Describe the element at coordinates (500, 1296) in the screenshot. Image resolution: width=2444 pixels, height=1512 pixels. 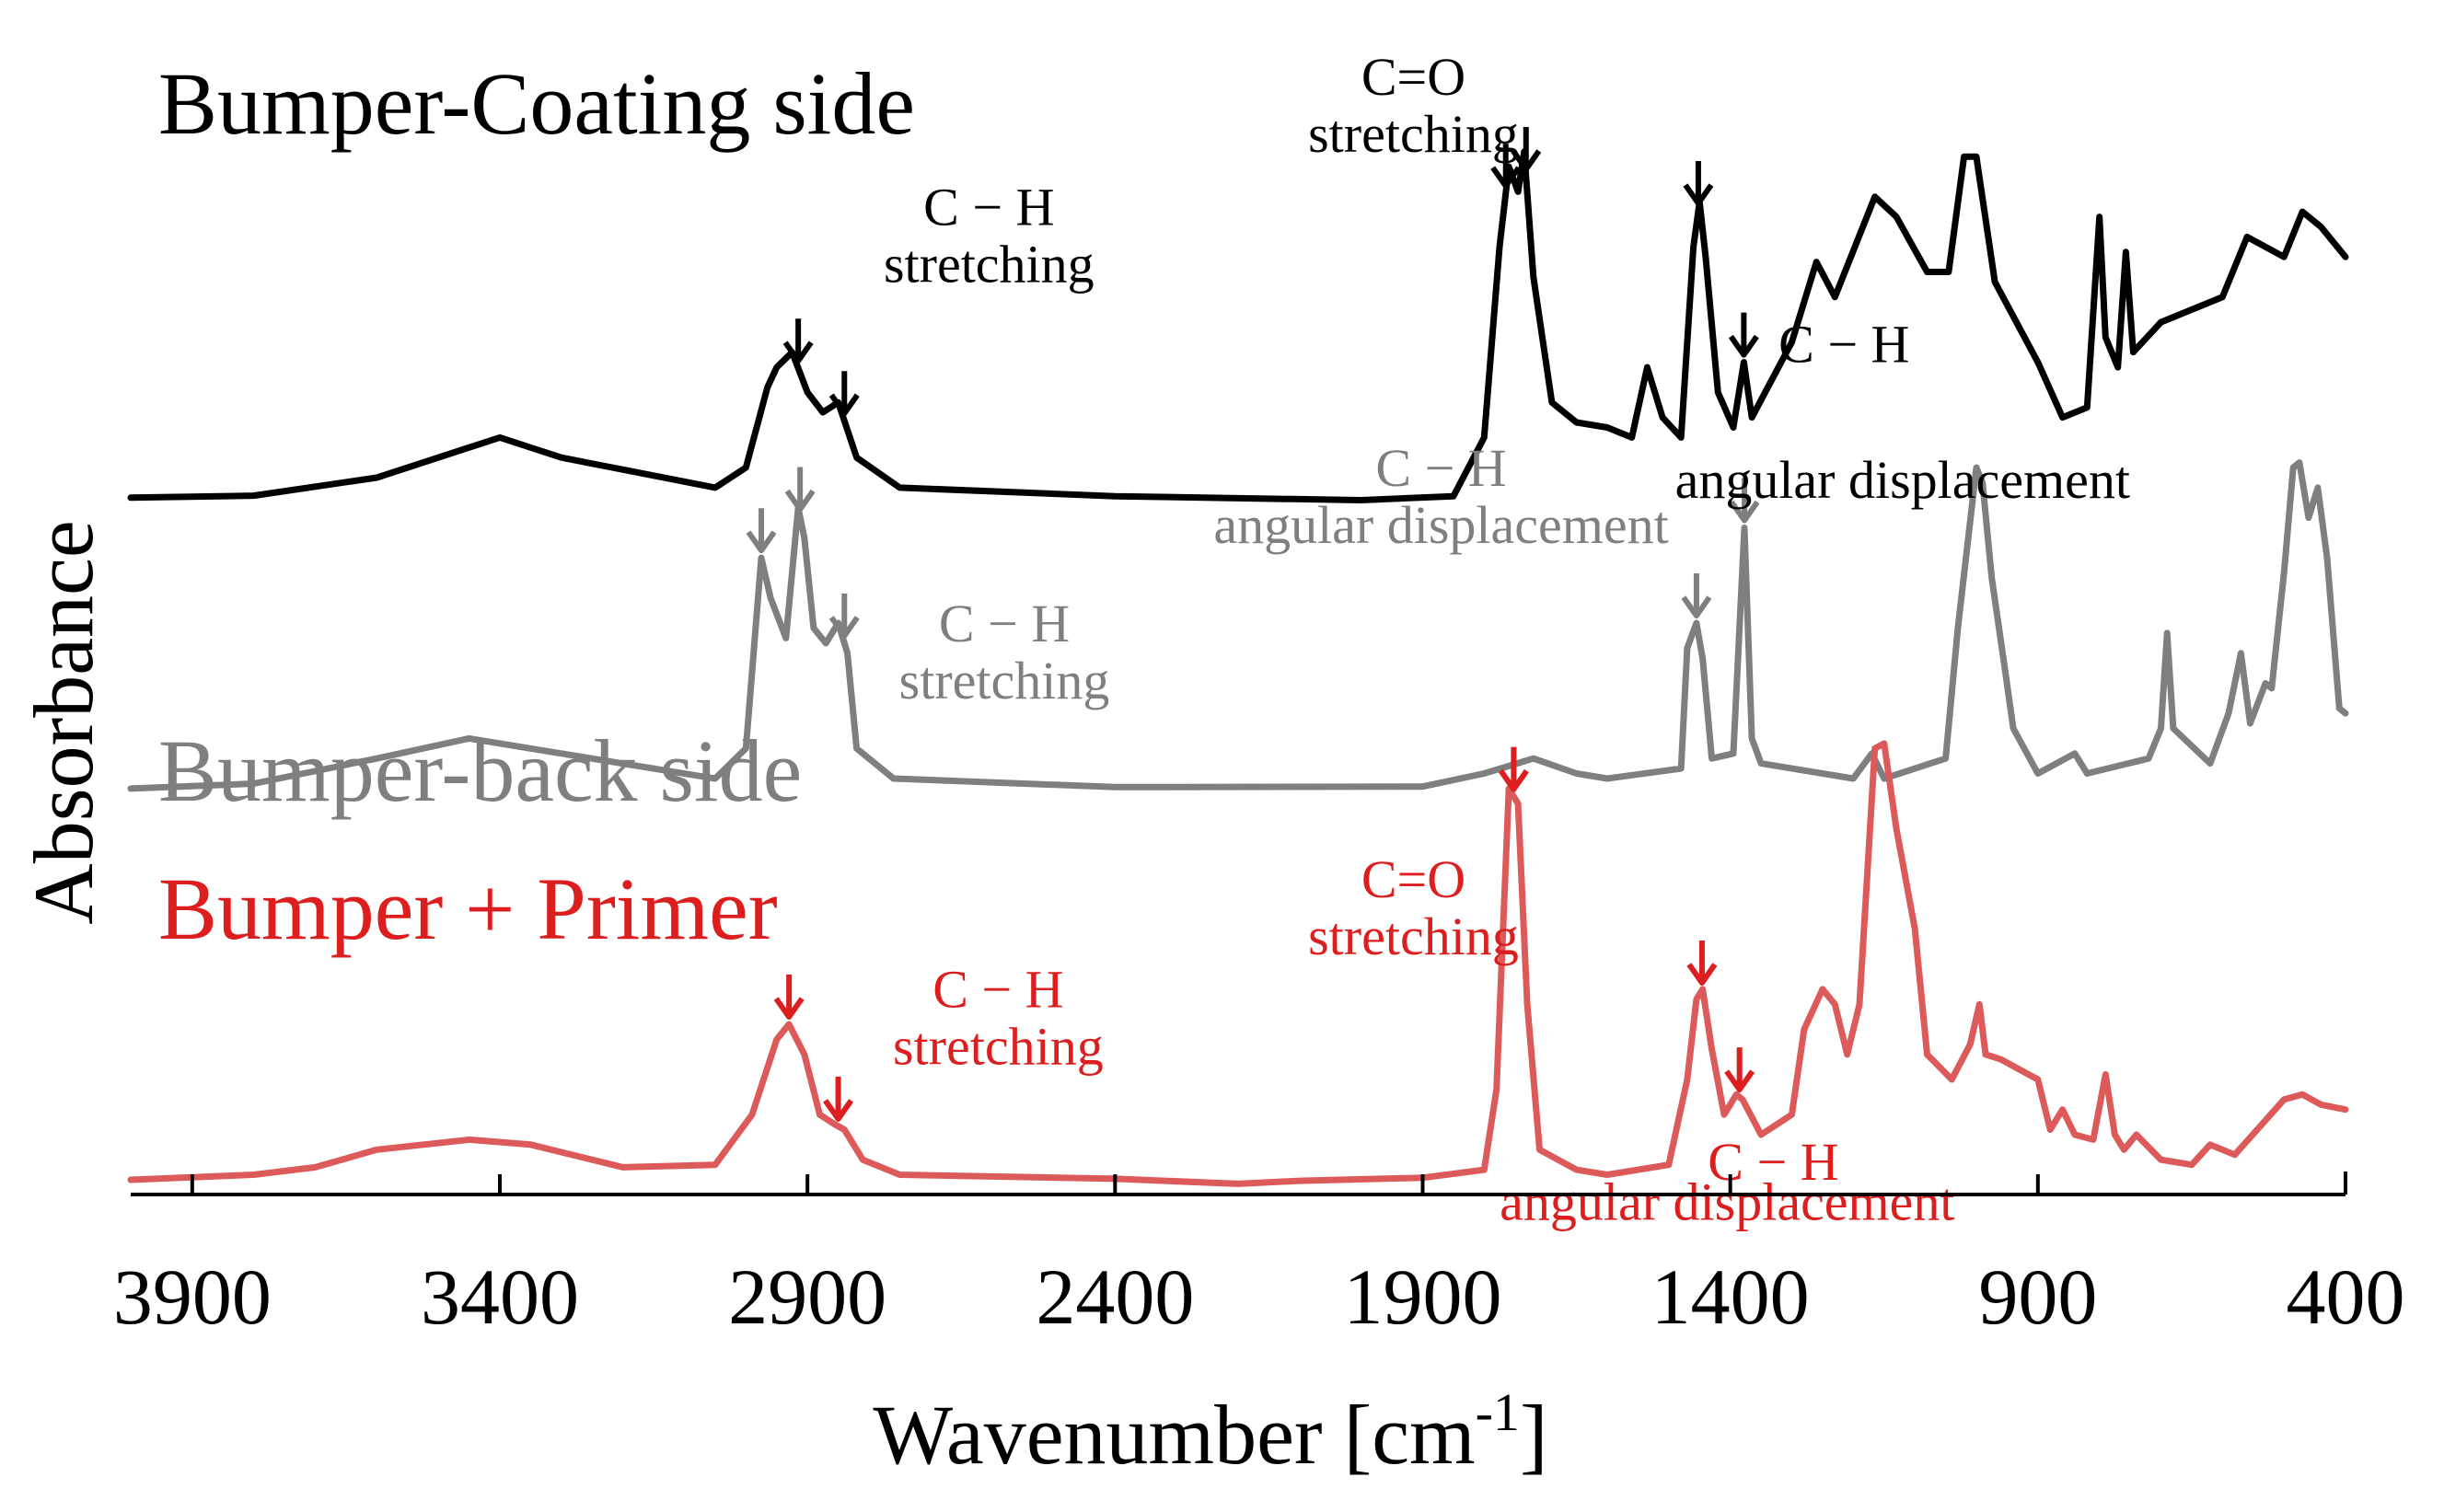
I see `x-tick-label: 3400` at that location.